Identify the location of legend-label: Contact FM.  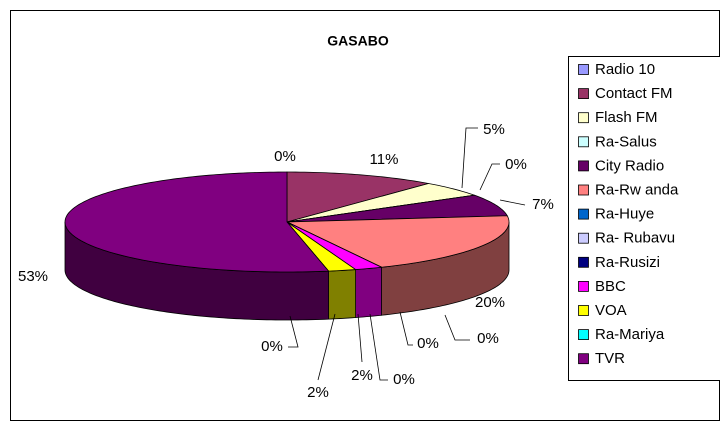
(634, 93).